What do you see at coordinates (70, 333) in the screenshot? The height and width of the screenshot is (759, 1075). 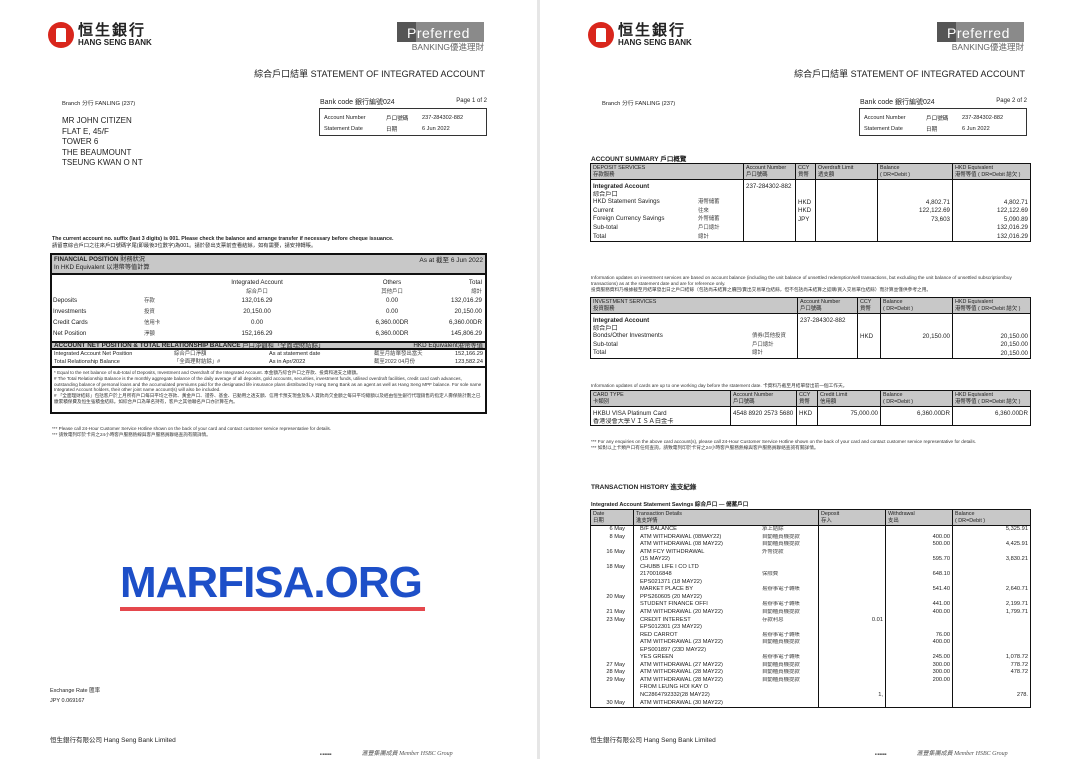 I see `fin-row-label: Net Position` at bounding box center [70, 333].